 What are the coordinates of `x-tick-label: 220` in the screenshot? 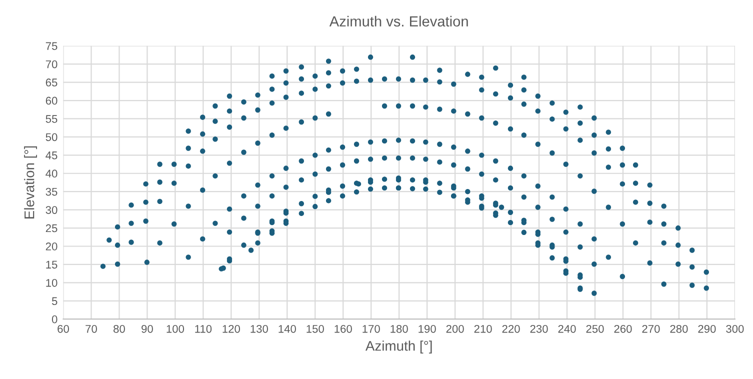 It's located at (511, 328).